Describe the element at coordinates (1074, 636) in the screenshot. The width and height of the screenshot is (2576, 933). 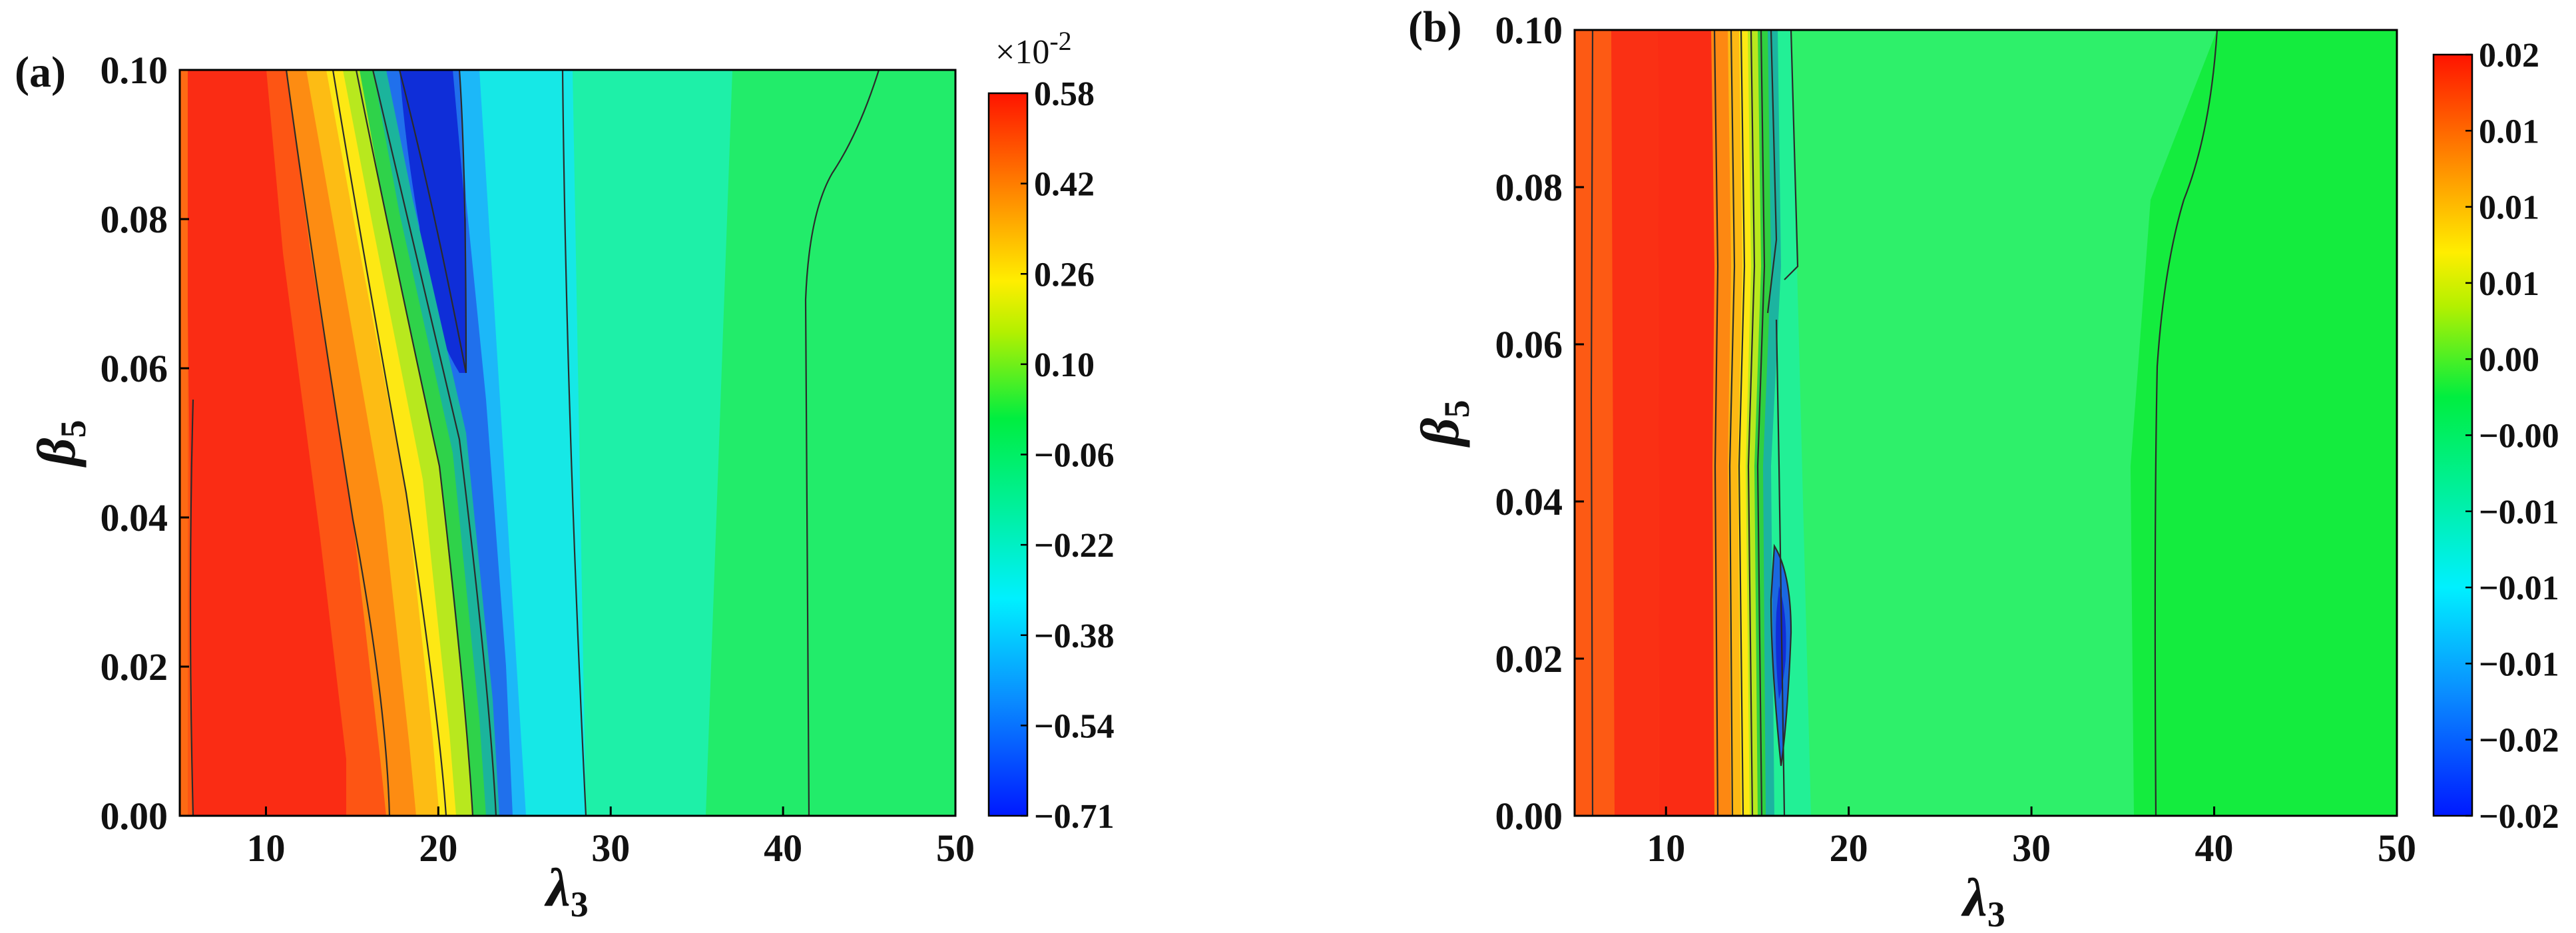
I see `colorbar-tick-label: −0.38` at that location.